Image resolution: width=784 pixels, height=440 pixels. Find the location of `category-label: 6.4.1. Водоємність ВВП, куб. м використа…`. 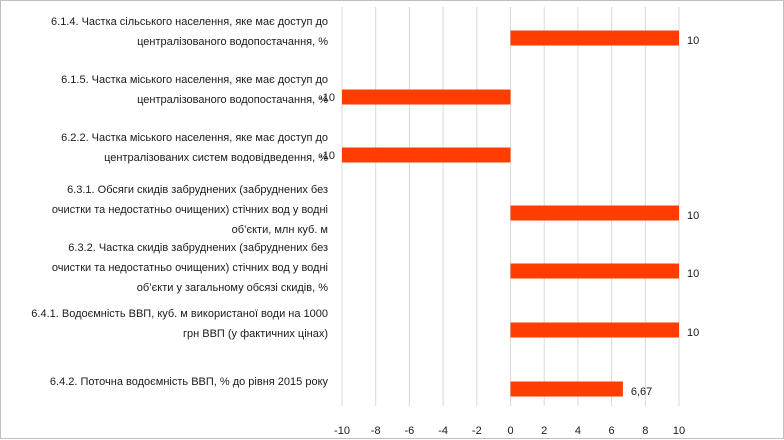

category-label: 6.4.1. Водоємність ВВП, куб. м використа… is located at coordinates (179, 324).